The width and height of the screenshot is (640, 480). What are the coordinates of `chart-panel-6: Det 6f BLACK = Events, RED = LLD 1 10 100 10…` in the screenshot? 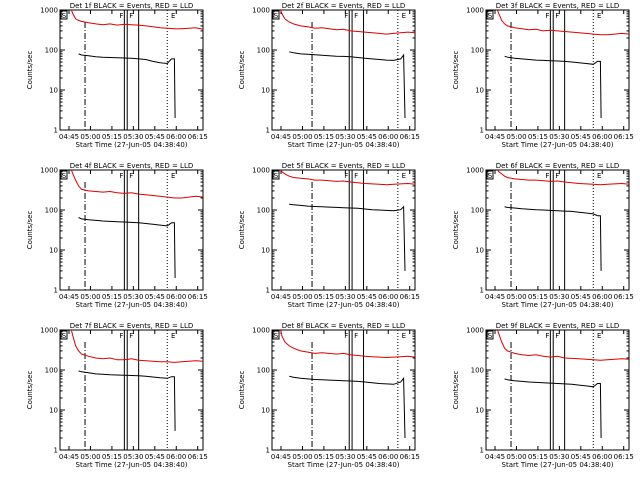 It's located at (543, 235).